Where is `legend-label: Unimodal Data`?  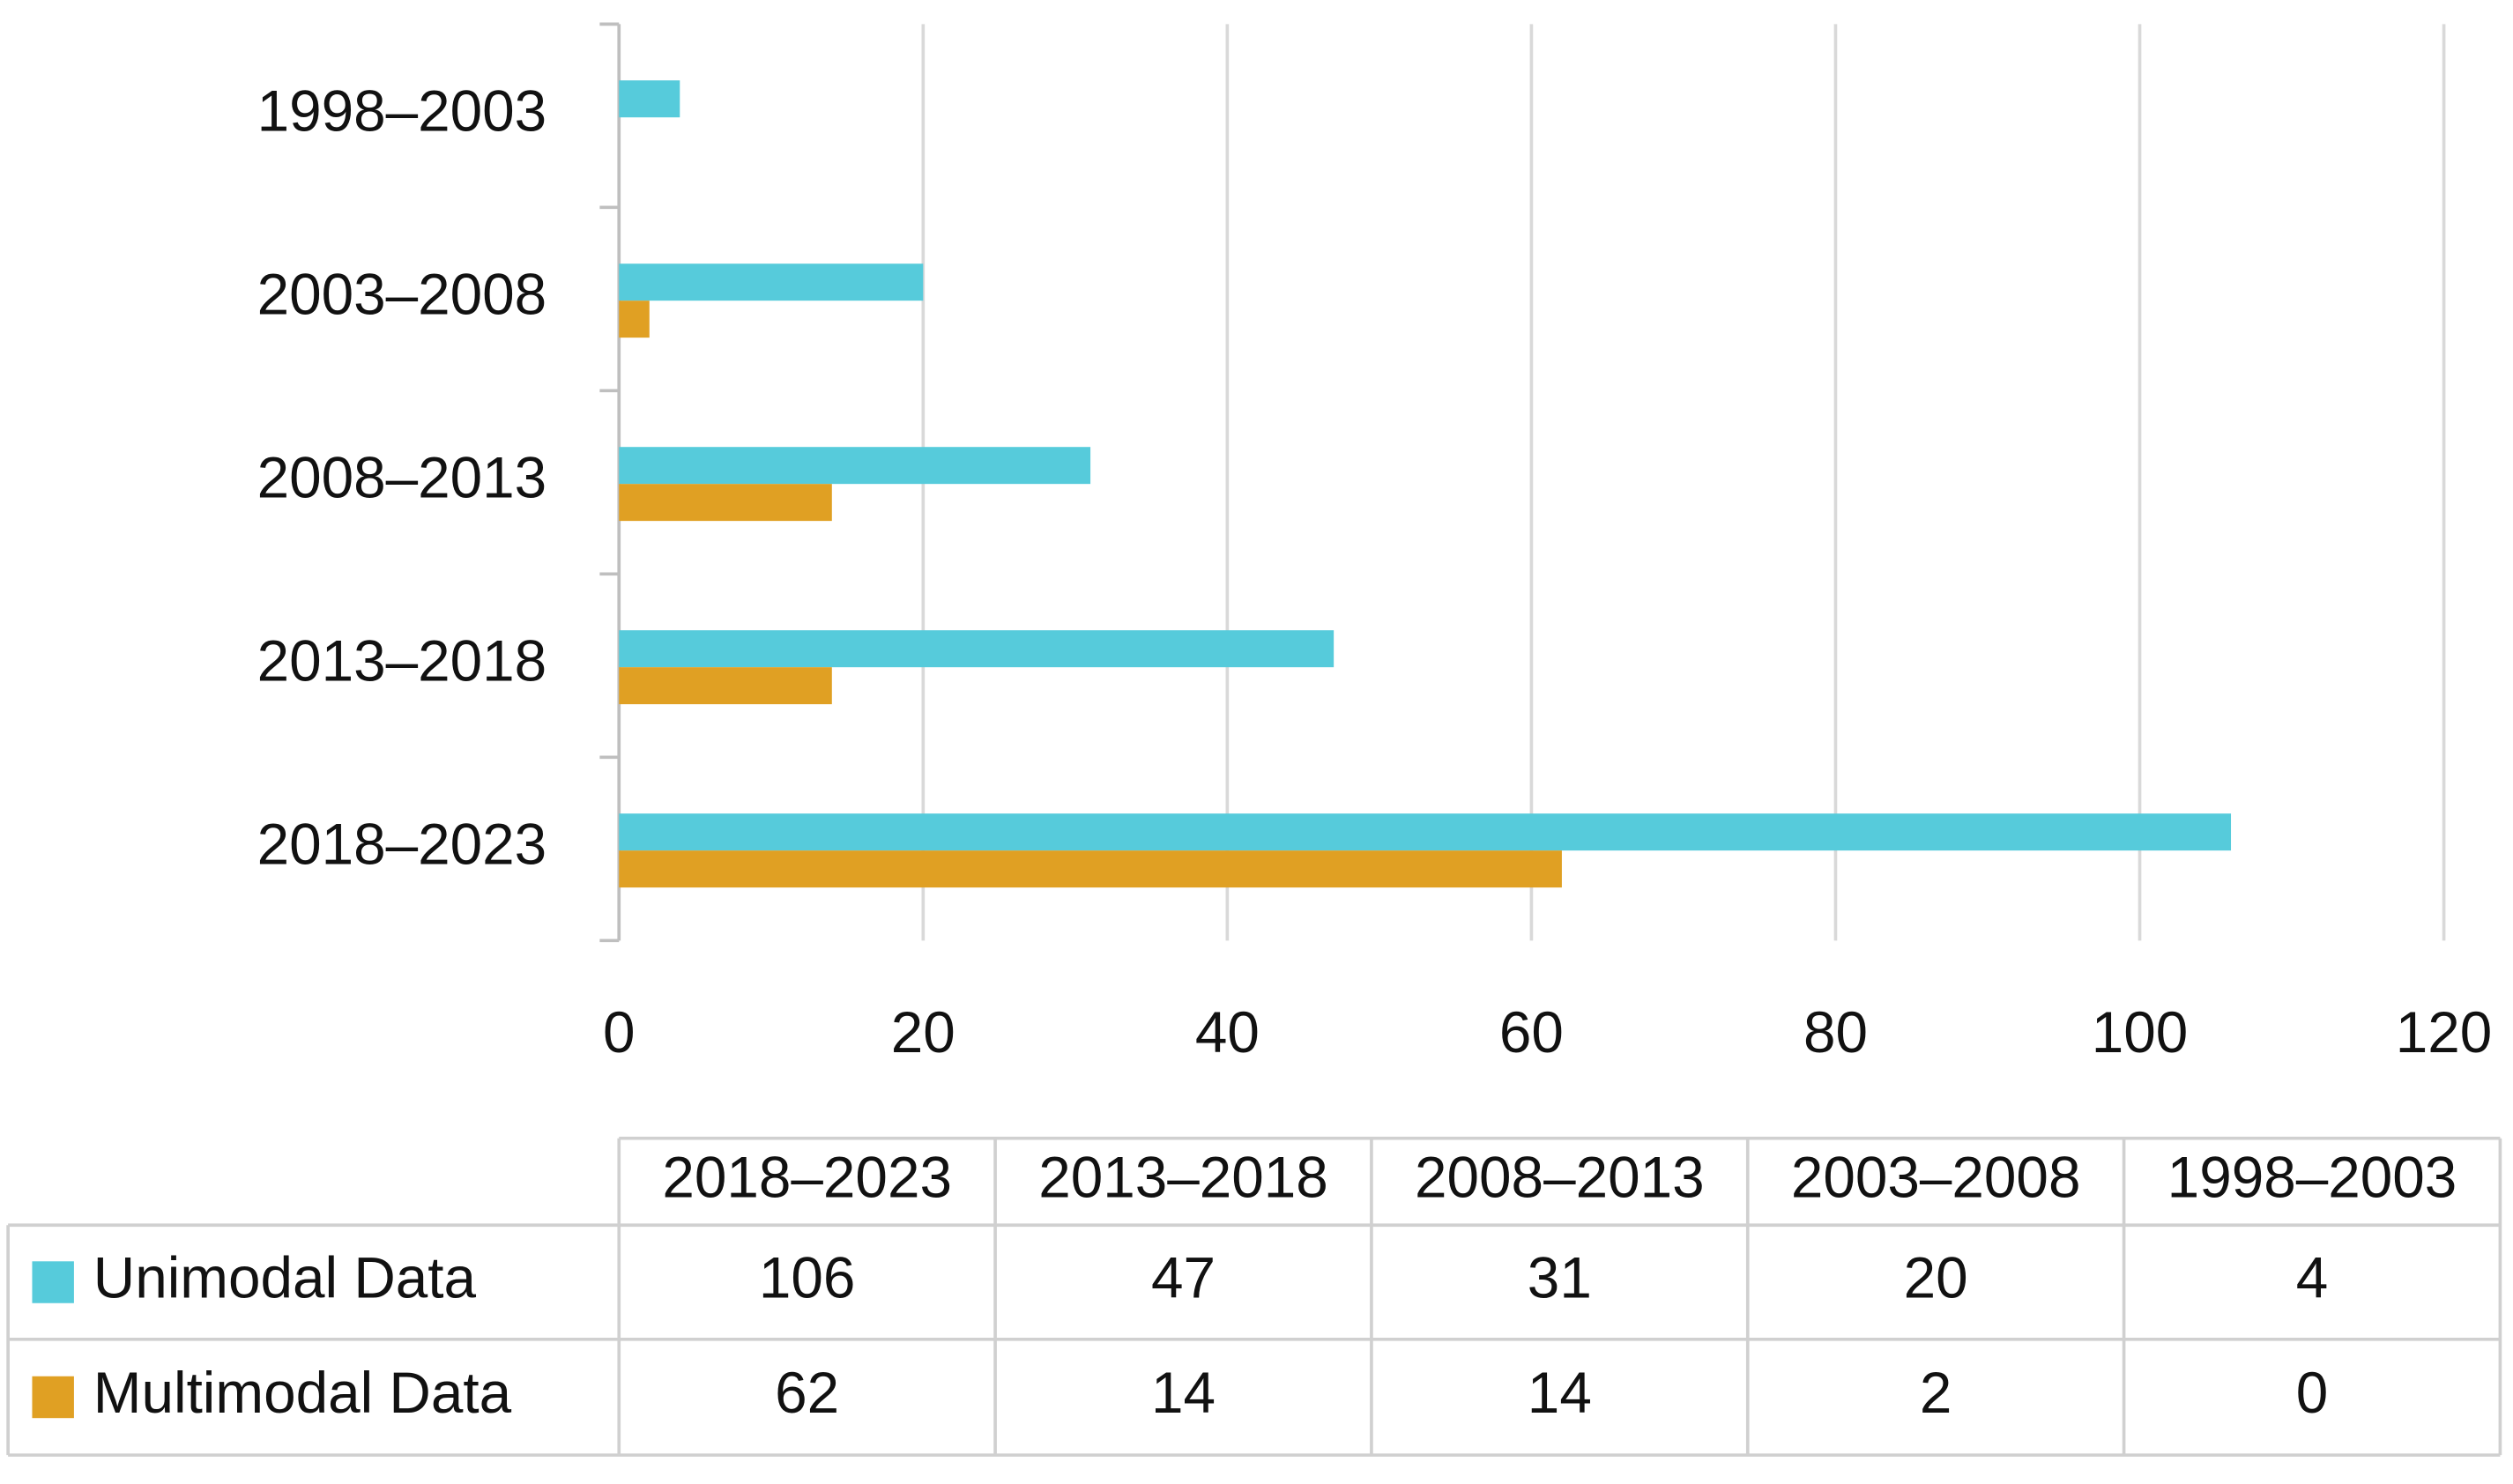
legend-label: Unimodal Data is located at coordinates (285, 1277).